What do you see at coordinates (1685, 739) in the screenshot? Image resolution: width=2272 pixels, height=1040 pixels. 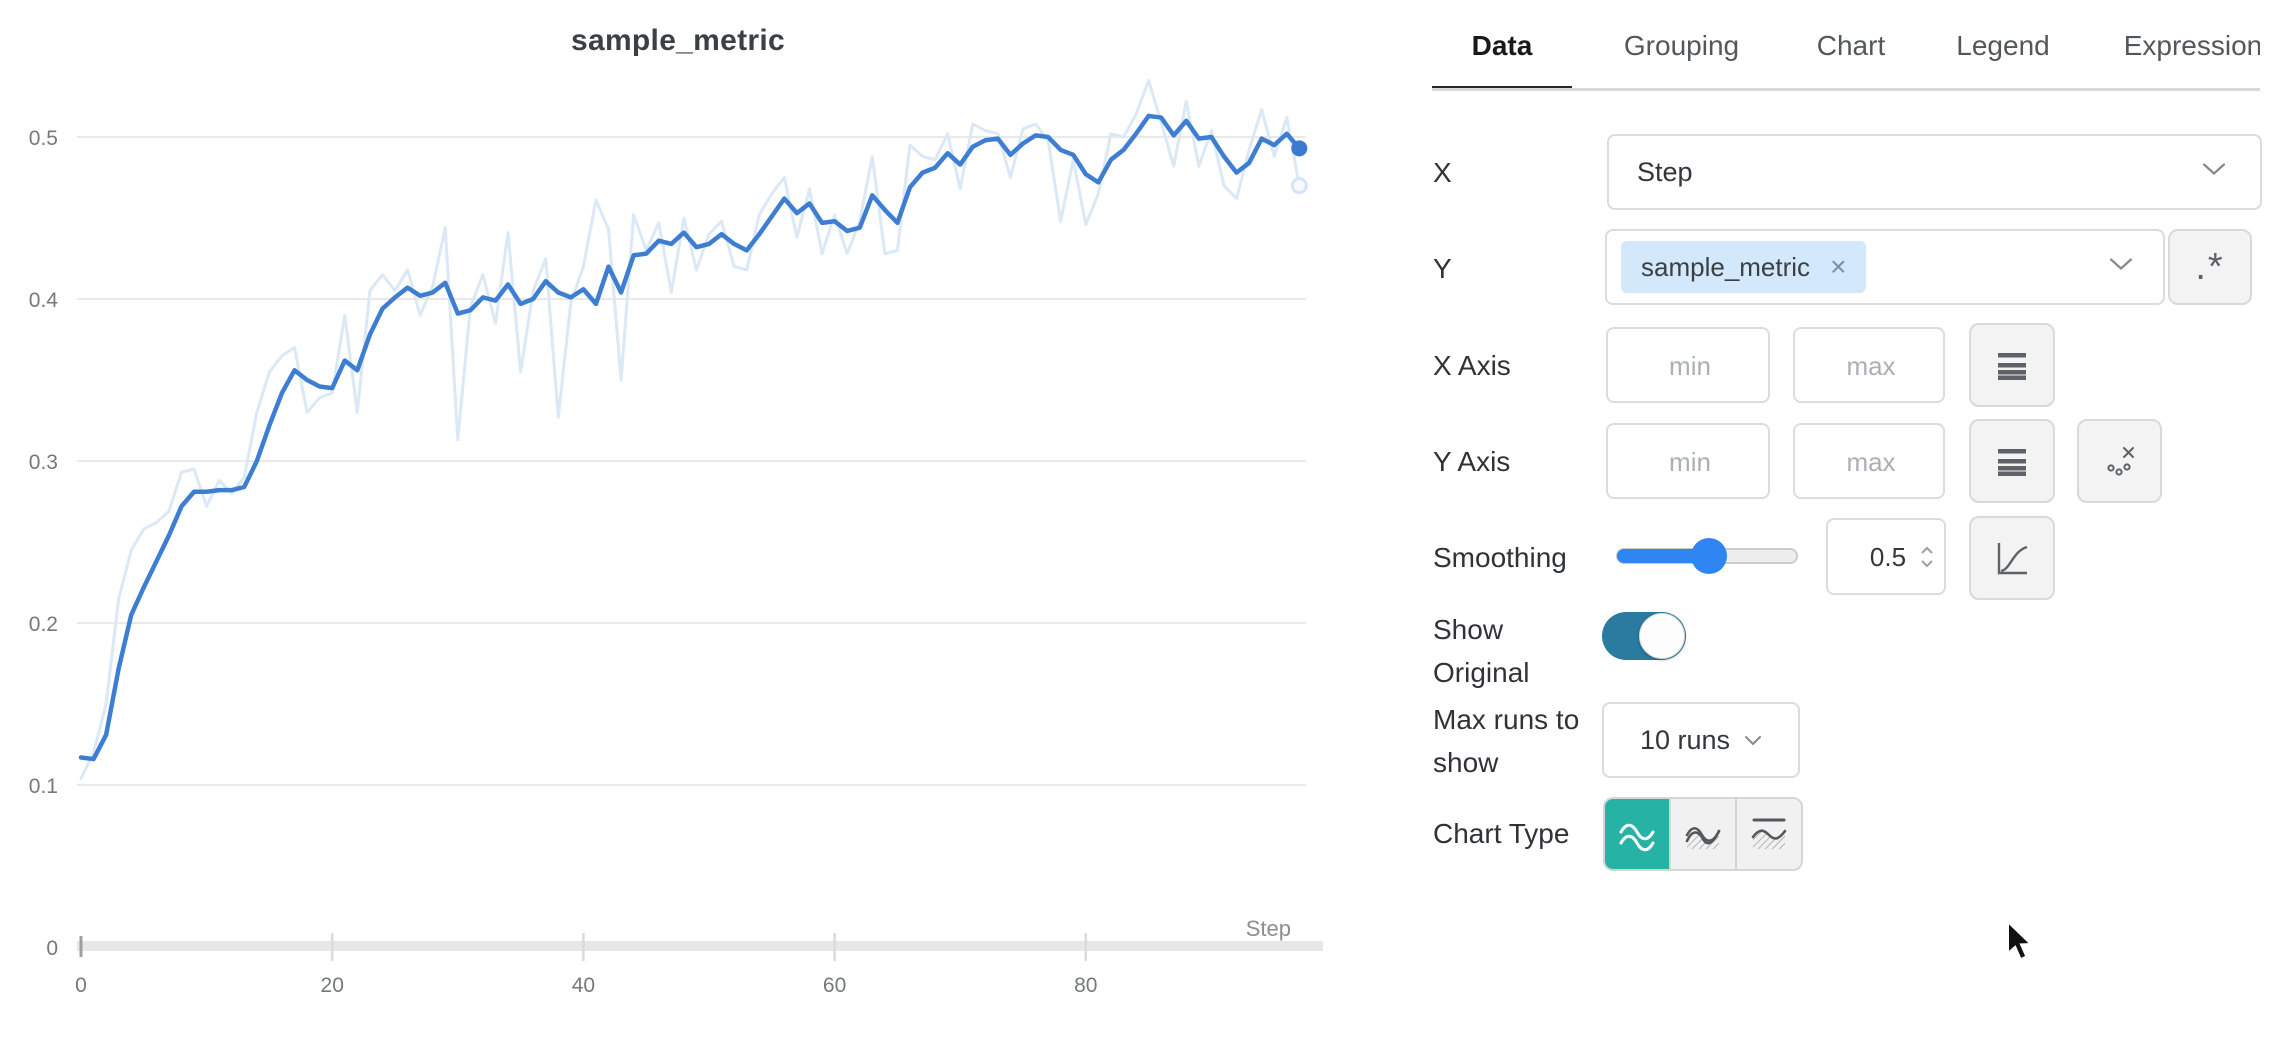 I see `max-runs-value: 10 runs` at bounding box center [1685, 739].